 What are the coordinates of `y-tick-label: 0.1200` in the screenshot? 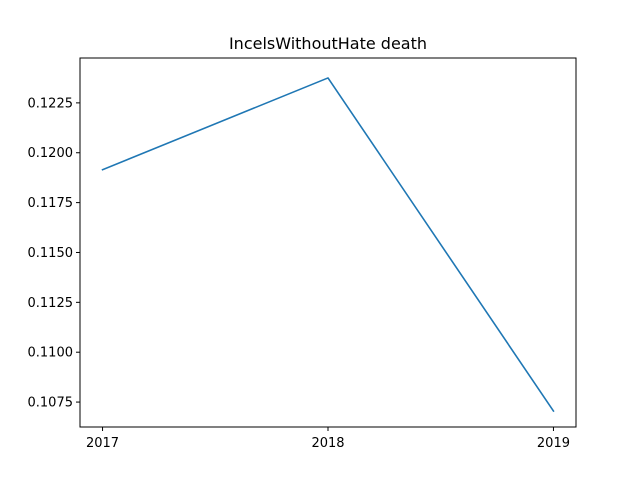 It's located at (51, 153).